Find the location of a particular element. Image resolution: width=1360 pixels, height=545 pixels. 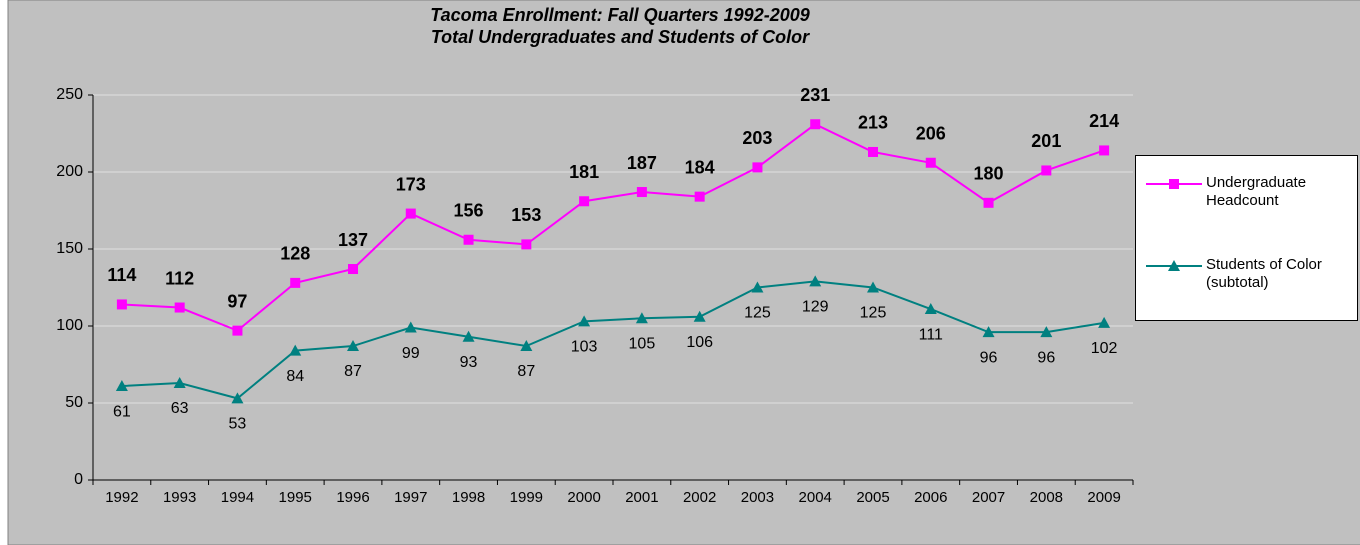

y-tick-label: 200 is located at coordinates (69, 171).